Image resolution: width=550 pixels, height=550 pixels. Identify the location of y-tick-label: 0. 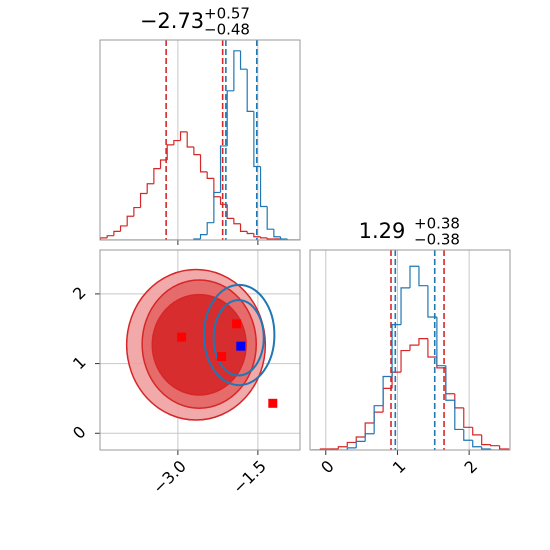
(79, 432).